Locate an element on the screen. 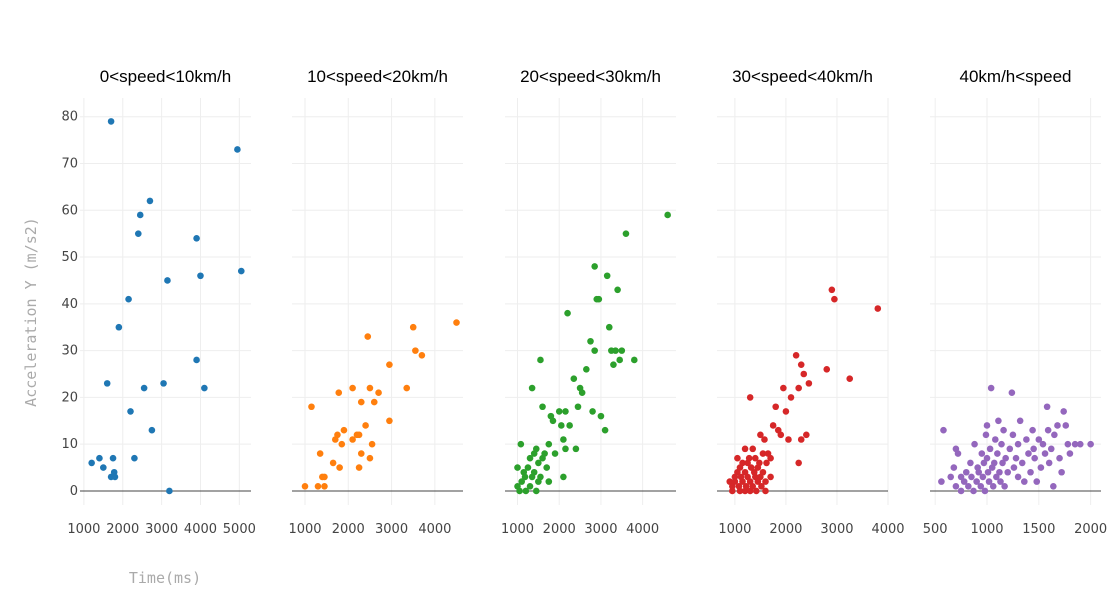  y-tick-label: 70 is located at coordinates (69, 163).